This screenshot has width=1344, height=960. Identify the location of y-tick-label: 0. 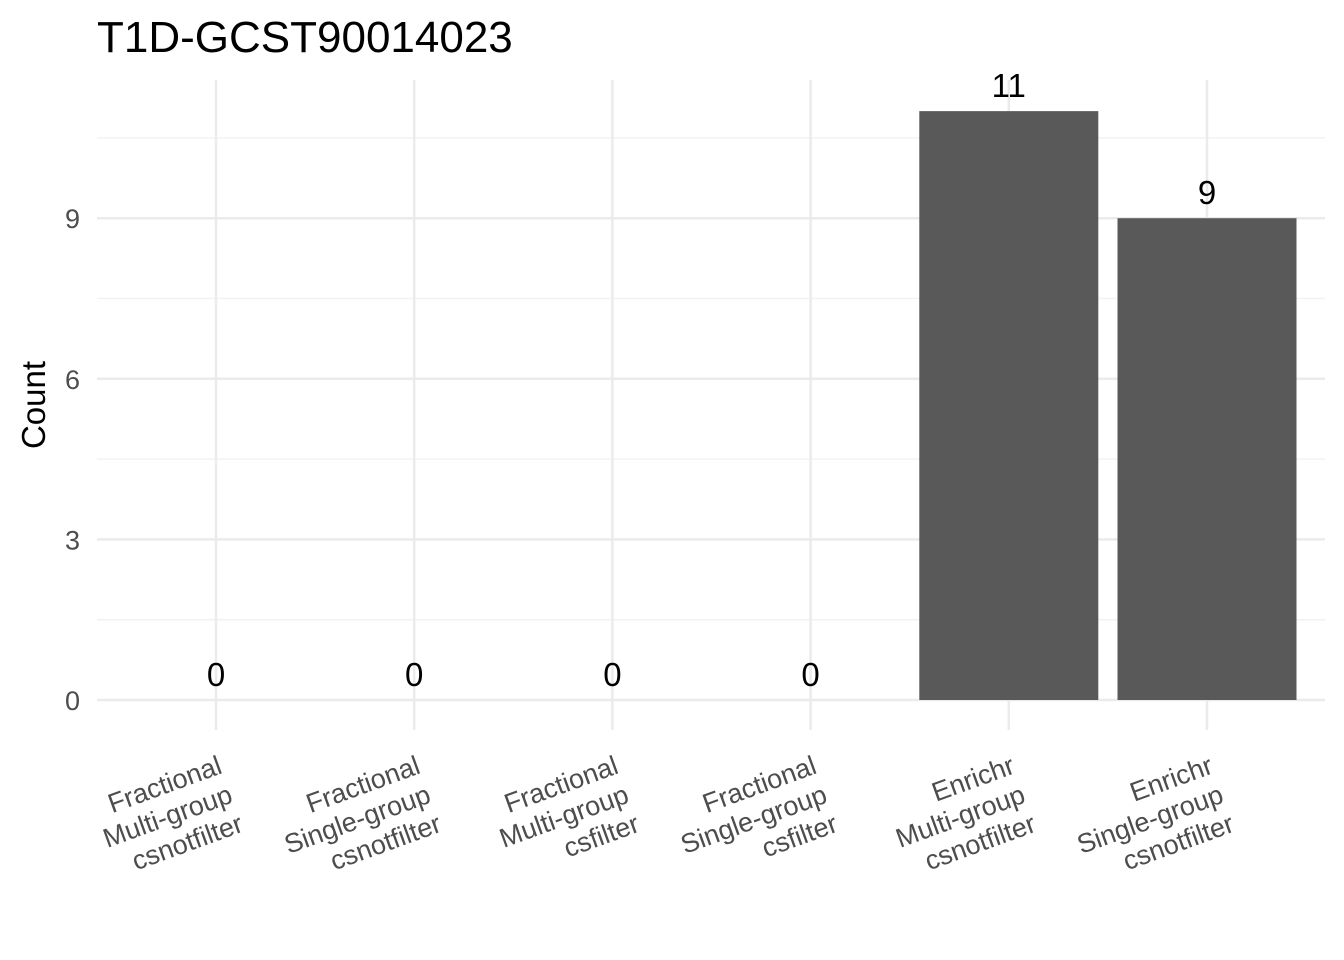
(72, 701).